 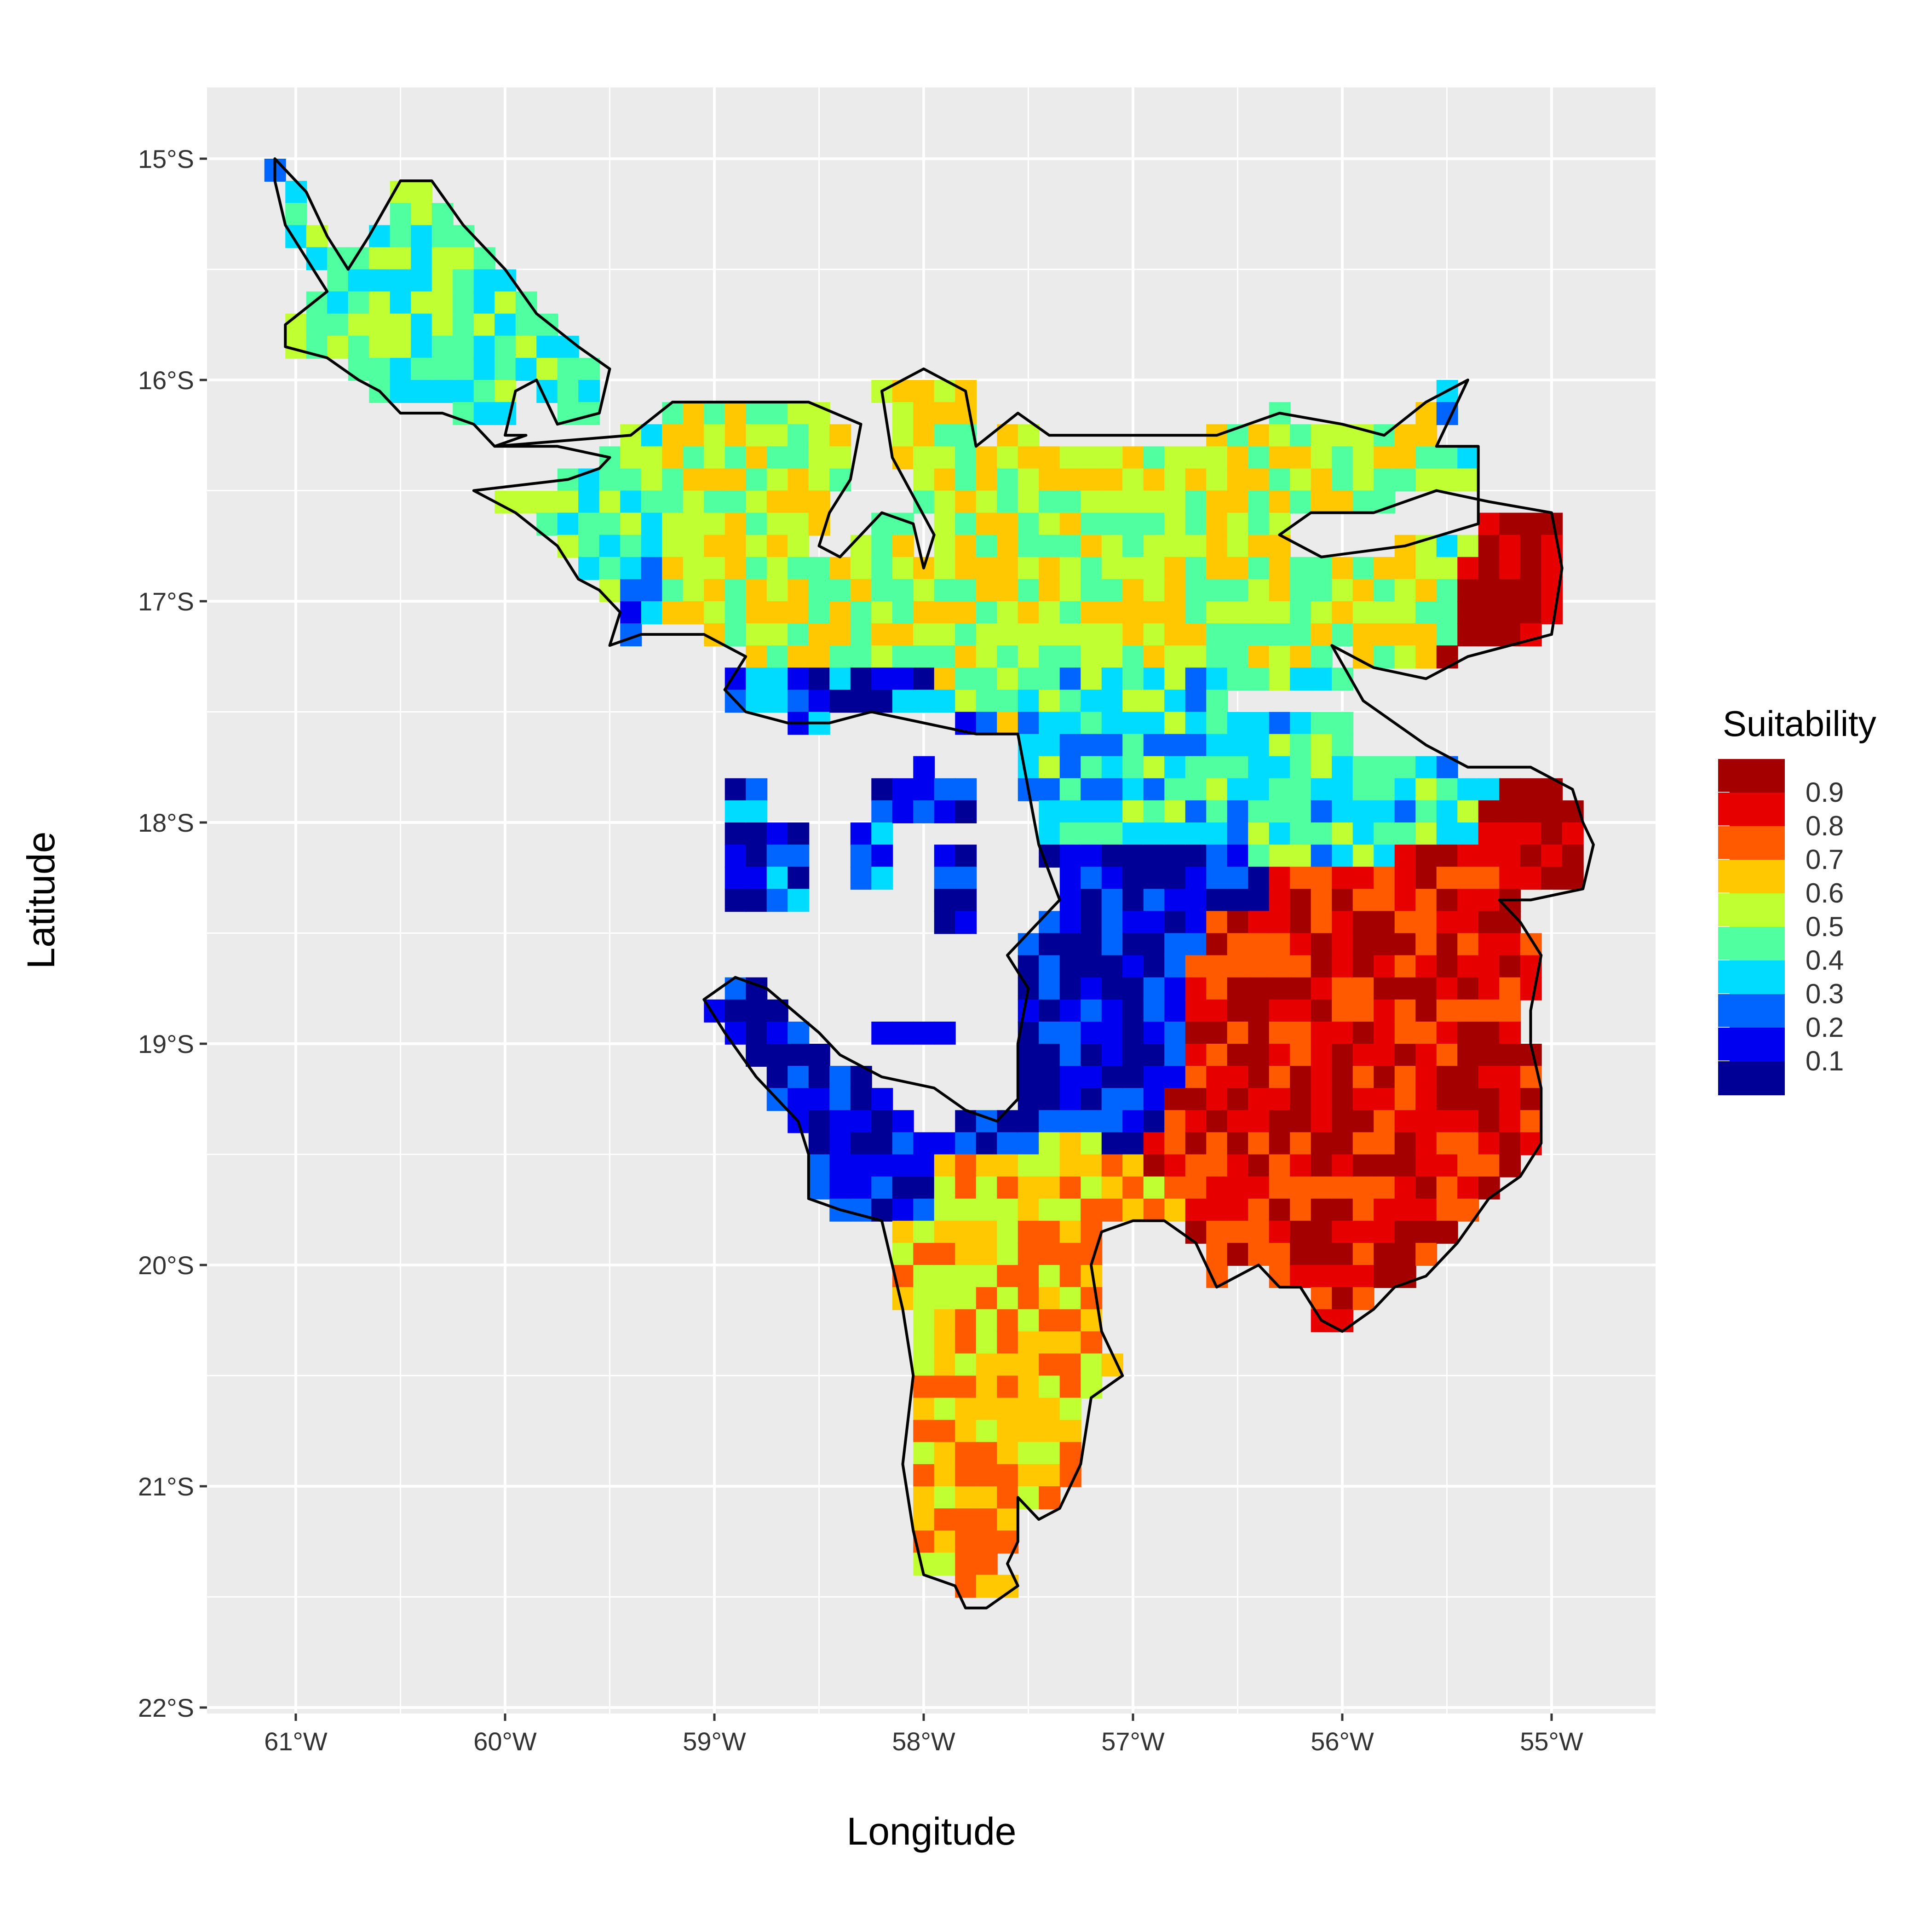 What do you see at coordinates (166, 1265) in the screenshot?
I see `y-tick-label: 20°S` at bounding box center [166, 1265].